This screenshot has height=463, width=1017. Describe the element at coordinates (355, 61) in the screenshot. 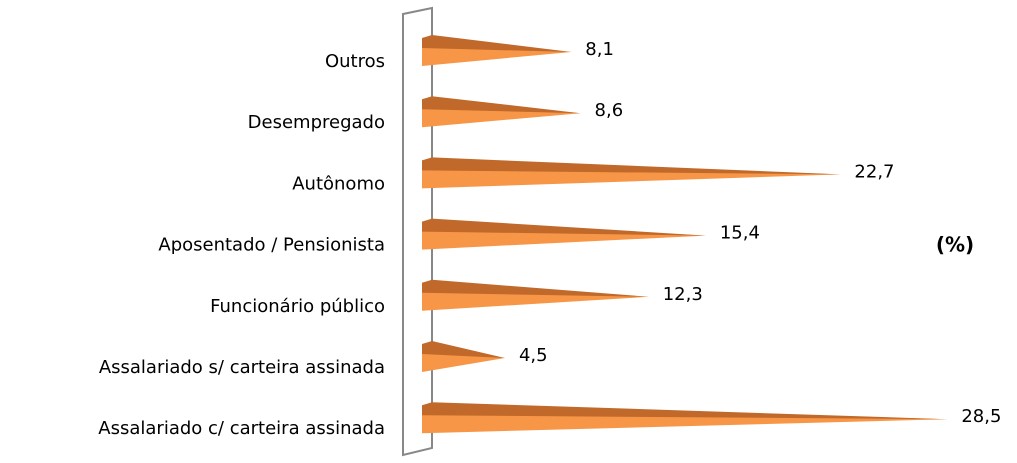

I see `category-label: Outros` at that location.